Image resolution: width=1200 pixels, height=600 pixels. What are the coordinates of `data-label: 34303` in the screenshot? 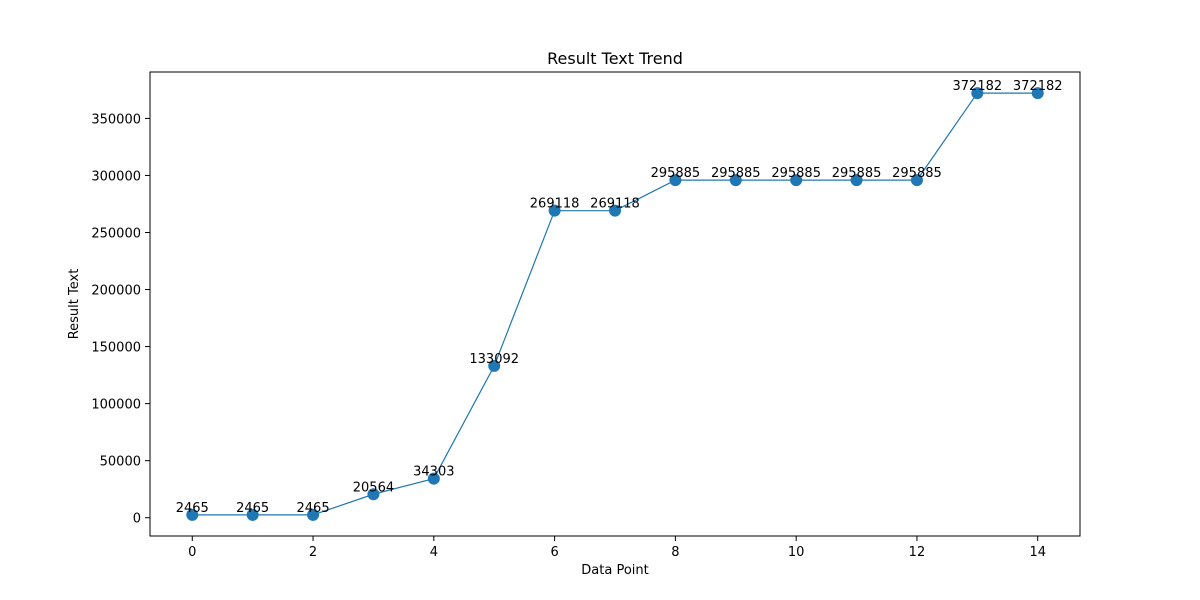 It's located at (433, 472).